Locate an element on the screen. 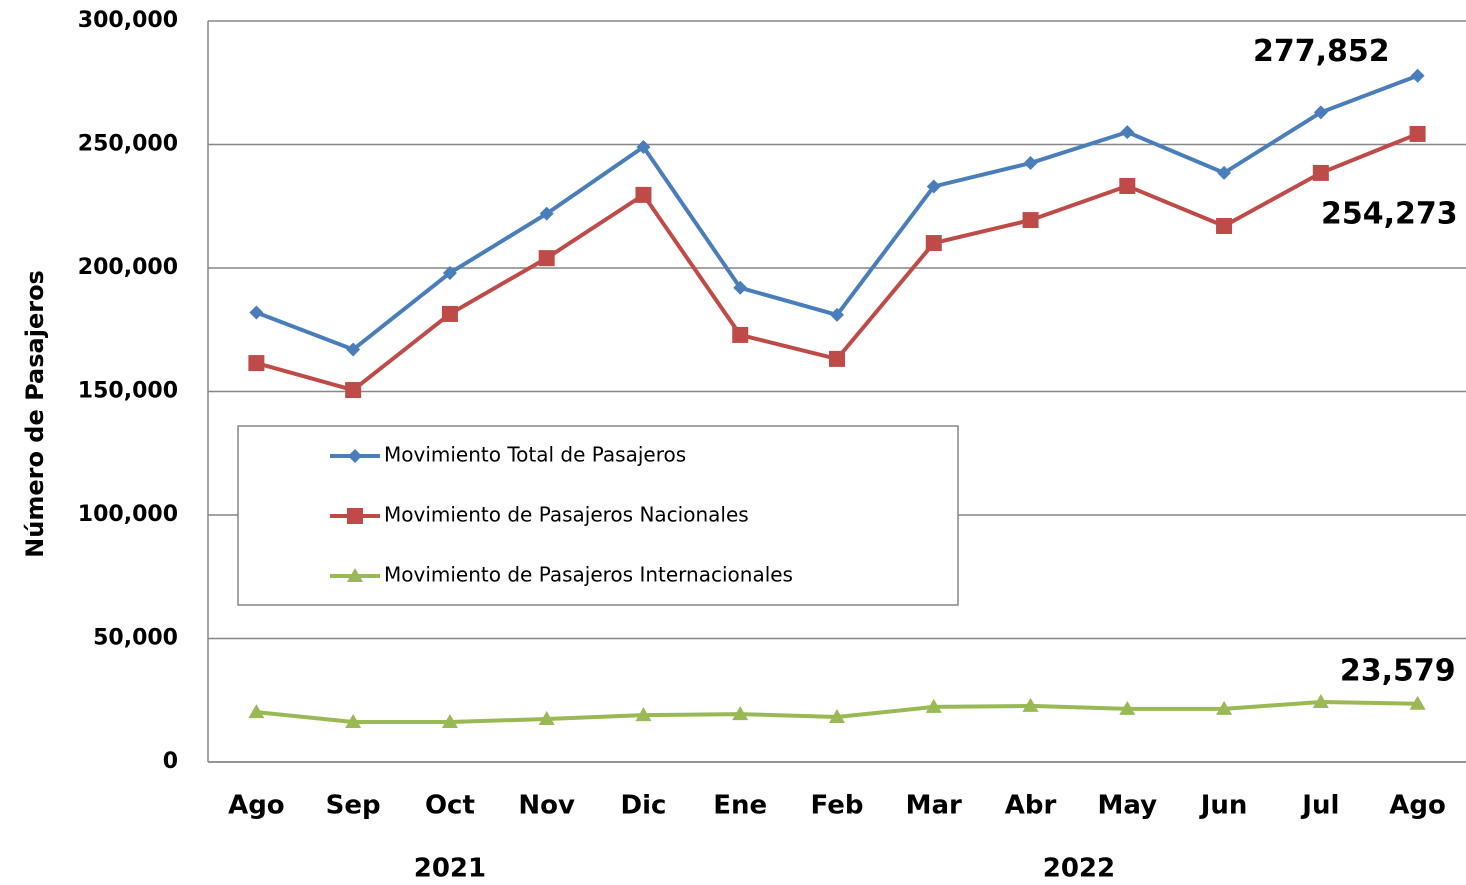 The height and width of the screenshot is (885, 1466). x-tick-label: Nov is located at coordinates (546, 806).